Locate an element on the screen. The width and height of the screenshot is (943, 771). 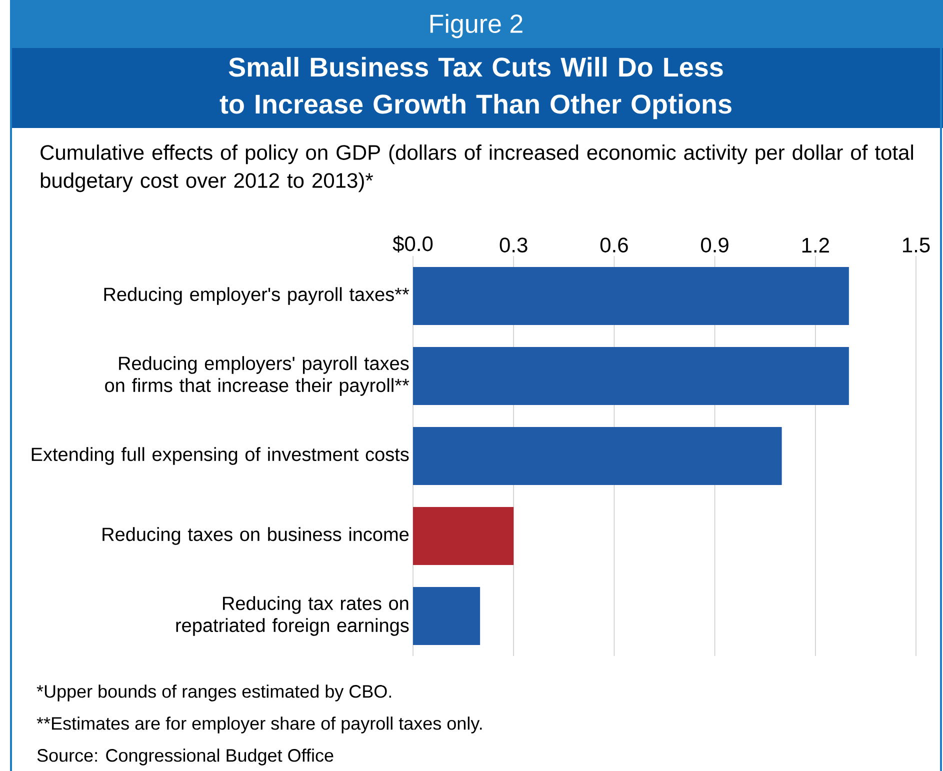
x-tick-label: $0.0 is located at coordinates (412, 243).